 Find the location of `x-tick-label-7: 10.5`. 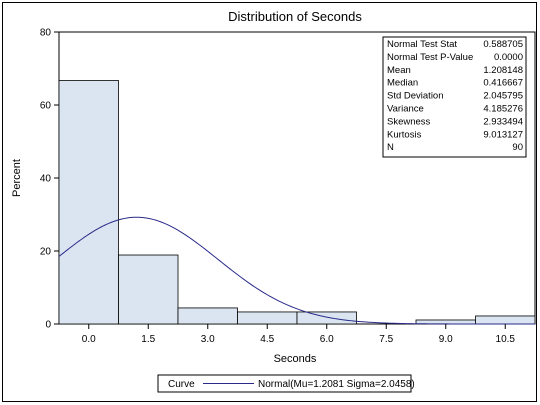

x-tick-label-7: 10.5 is located at coordinates (506, 339).